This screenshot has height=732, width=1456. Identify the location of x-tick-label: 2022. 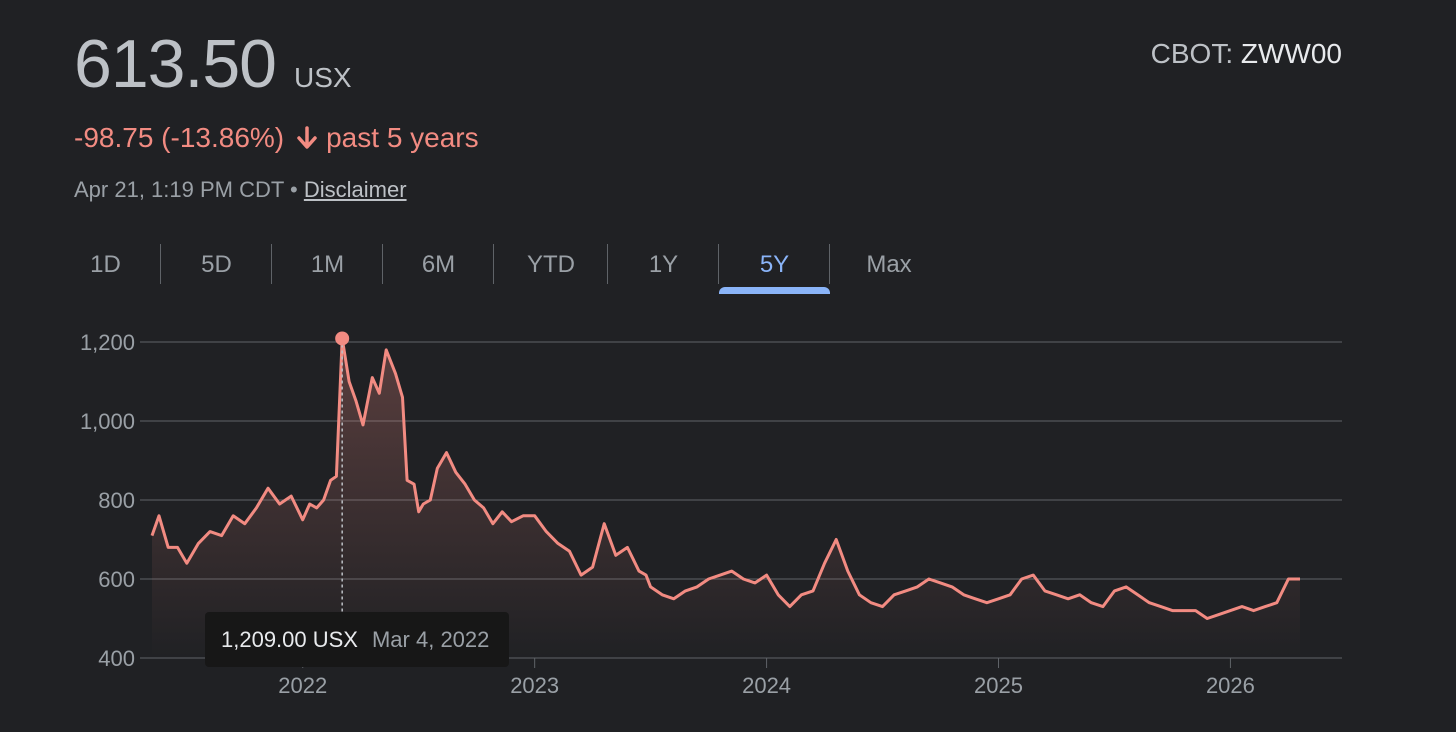
(302, 685).